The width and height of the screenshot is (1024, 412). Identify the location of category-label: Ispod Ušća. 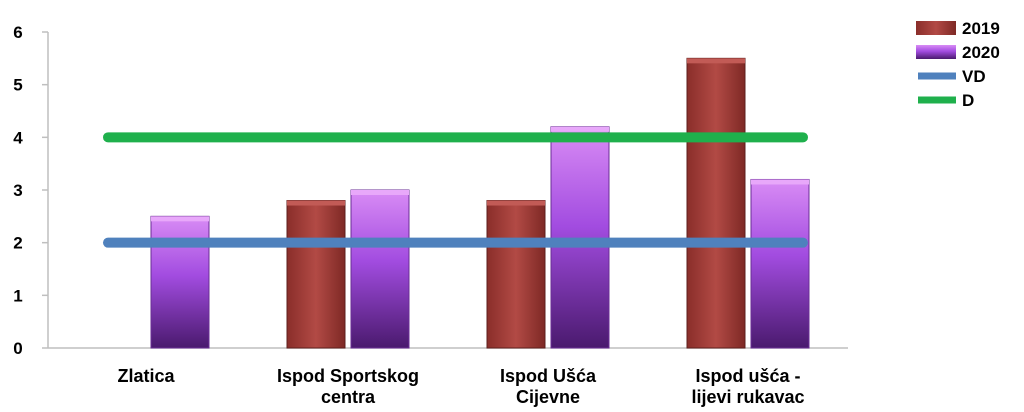
(548, 376).